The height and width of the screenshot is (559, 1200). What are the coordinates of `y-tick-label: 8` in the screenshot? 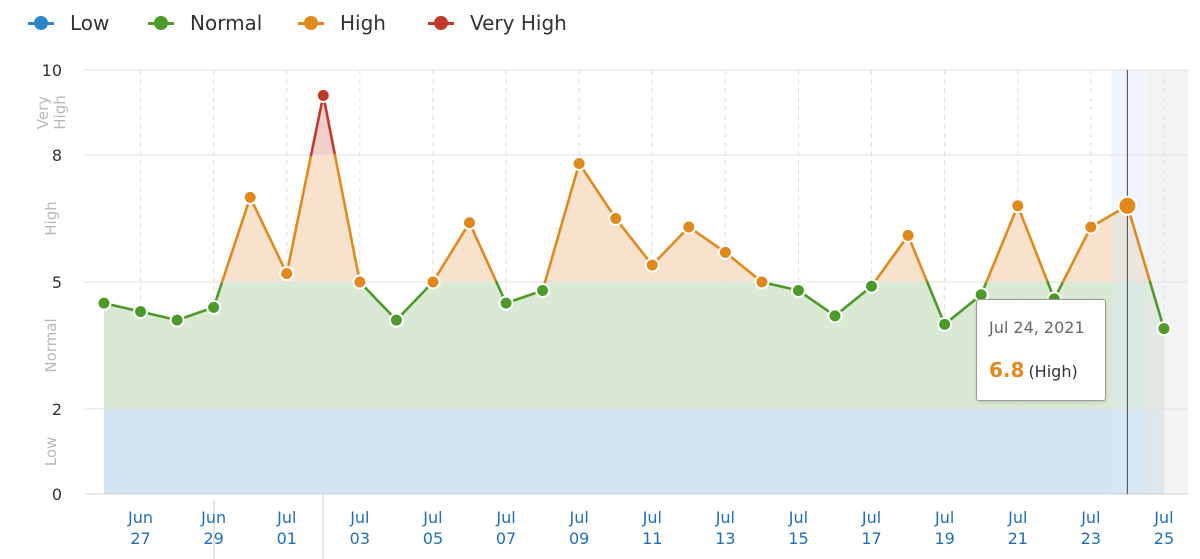 It's located at (57, 155).